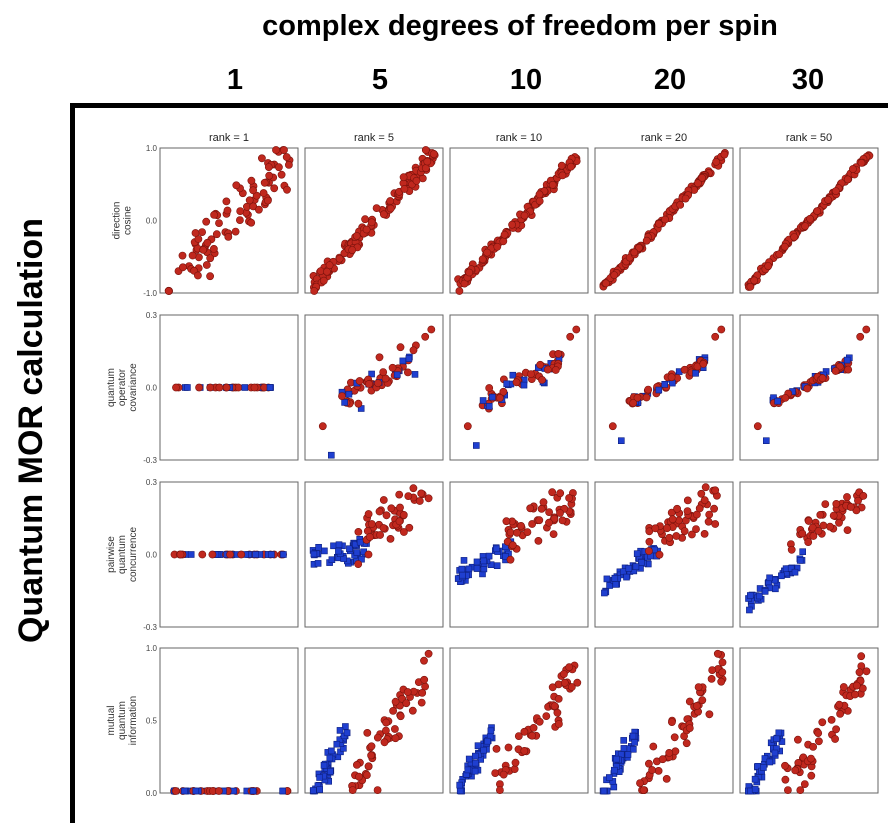 The image size is (888, 823). I want to click on panel-r3-c4, so click(664, 554).